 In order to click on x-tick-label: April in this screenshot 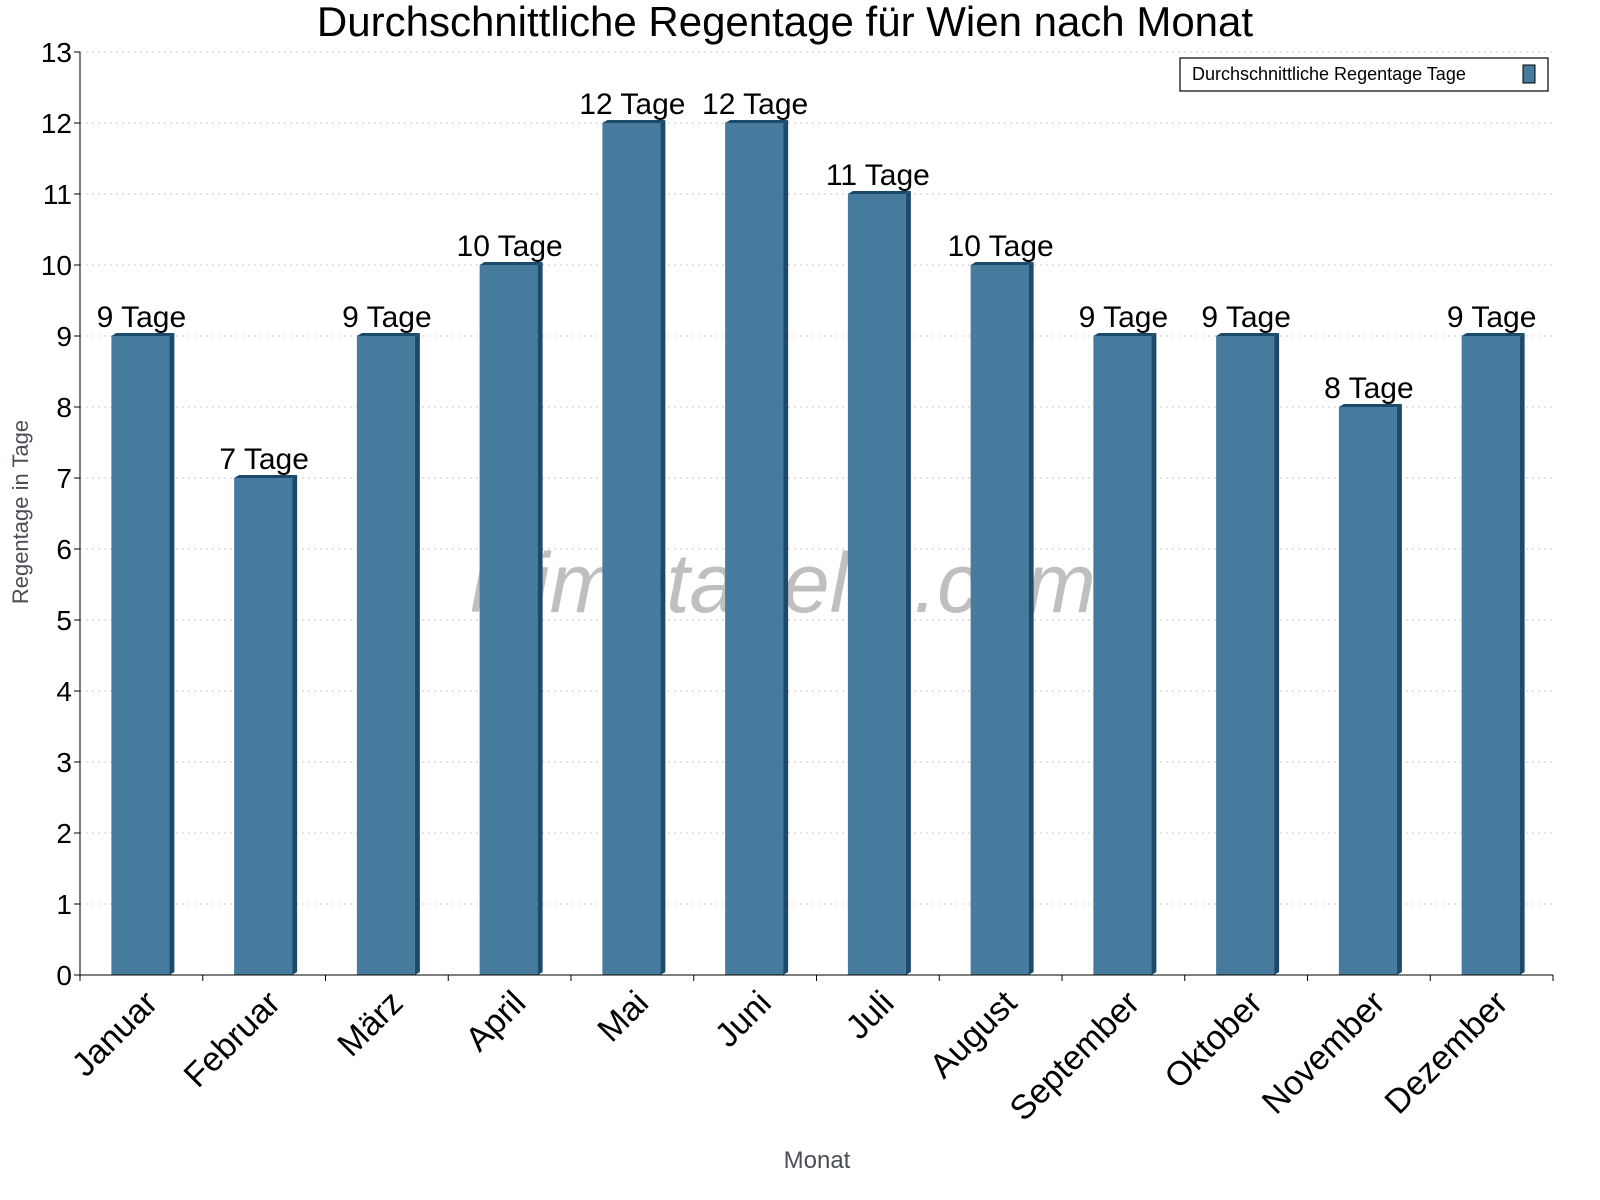, I will do `click(495, 1021)`.